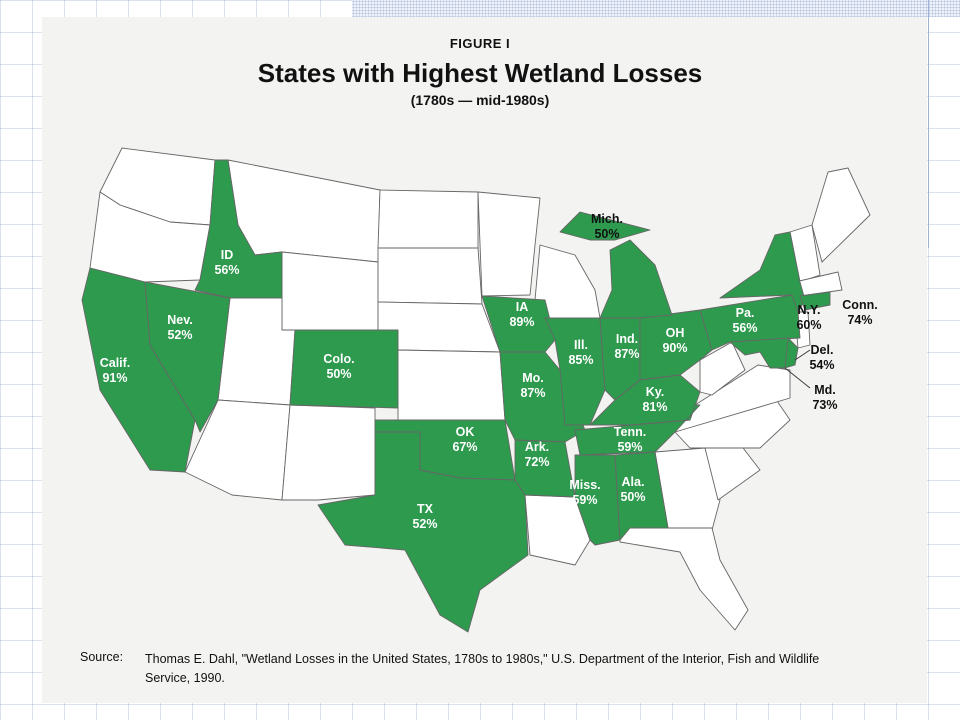 The image size is (960, 720). I want to click on label-ala: Ala. 50%, so click(633, 489).